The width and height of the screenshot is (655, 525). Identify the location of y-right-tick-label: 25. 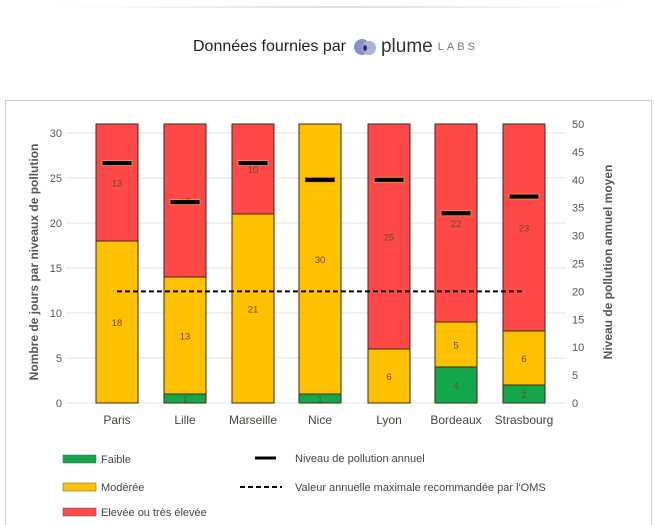
(578, 265).